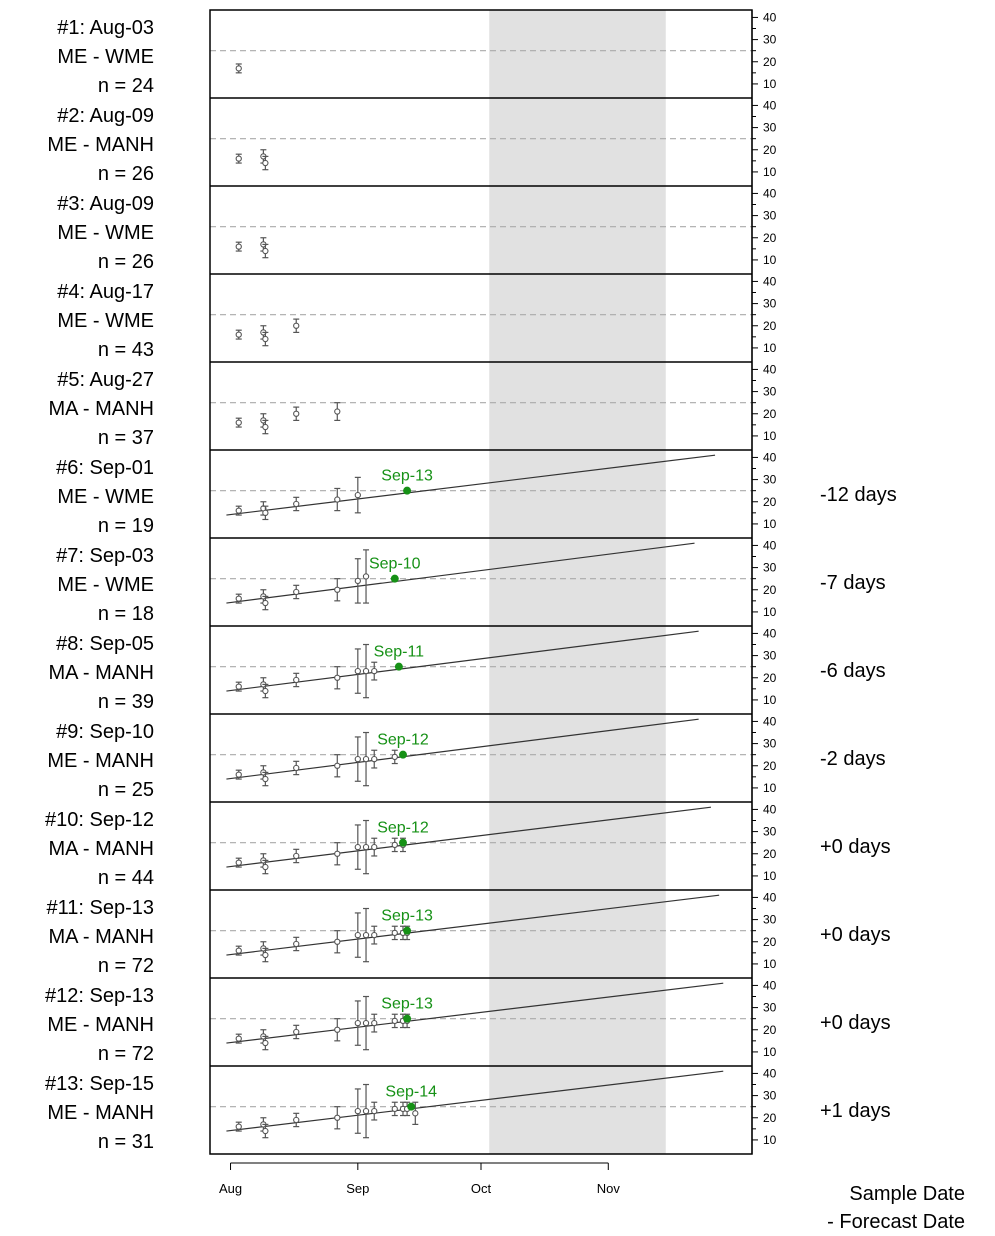 The width and height of the screenshot is (995, 1236). Describe the element at coordinates (357, 1188) in the screenshot. I see `x-tick-label: Sep` at that location.